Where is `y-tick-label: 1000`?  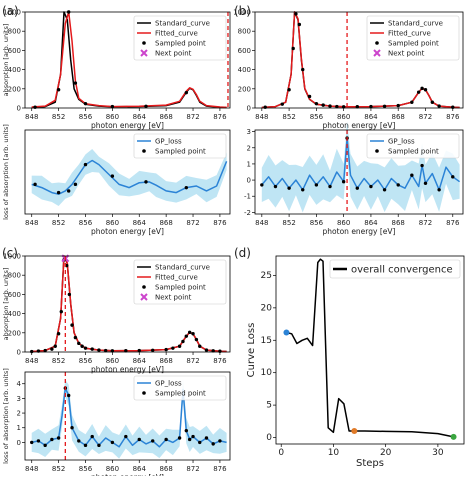 y-tick-label: 1000 is located at coordinates (12, 13).